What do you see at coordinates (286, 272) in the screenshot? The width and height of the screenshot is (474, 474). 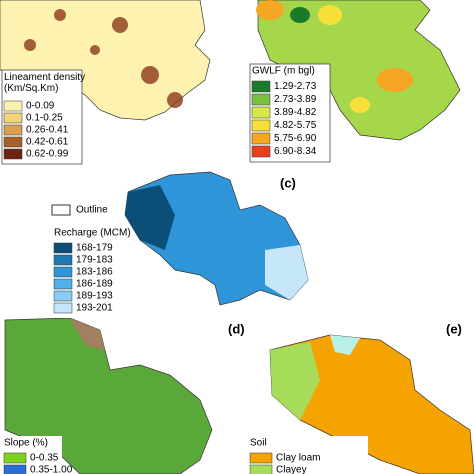 I see `recharge-east` at bounding box center [286, 272].